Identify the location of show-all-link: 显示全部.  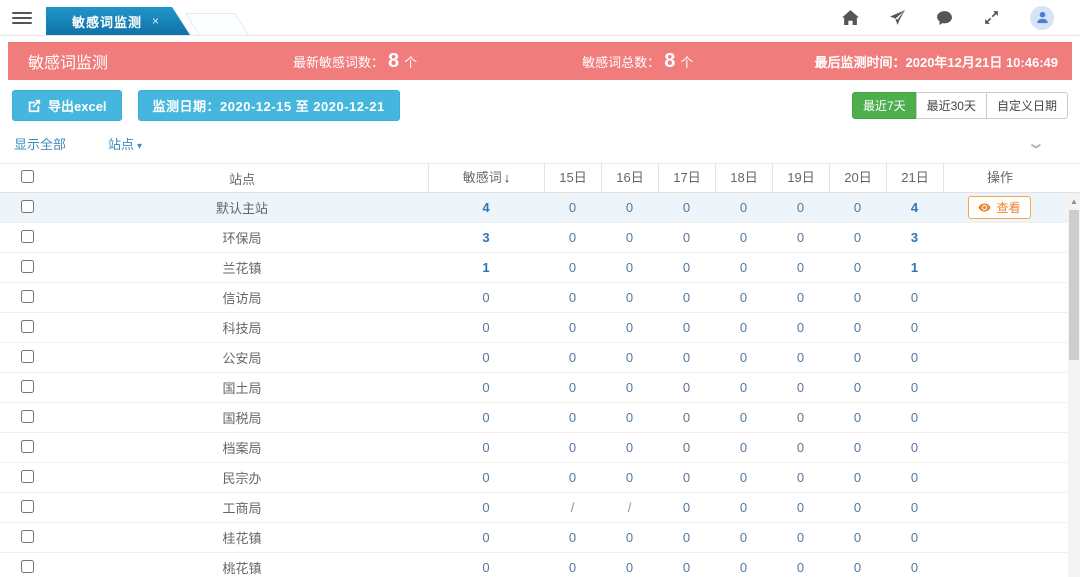
(40, 144).